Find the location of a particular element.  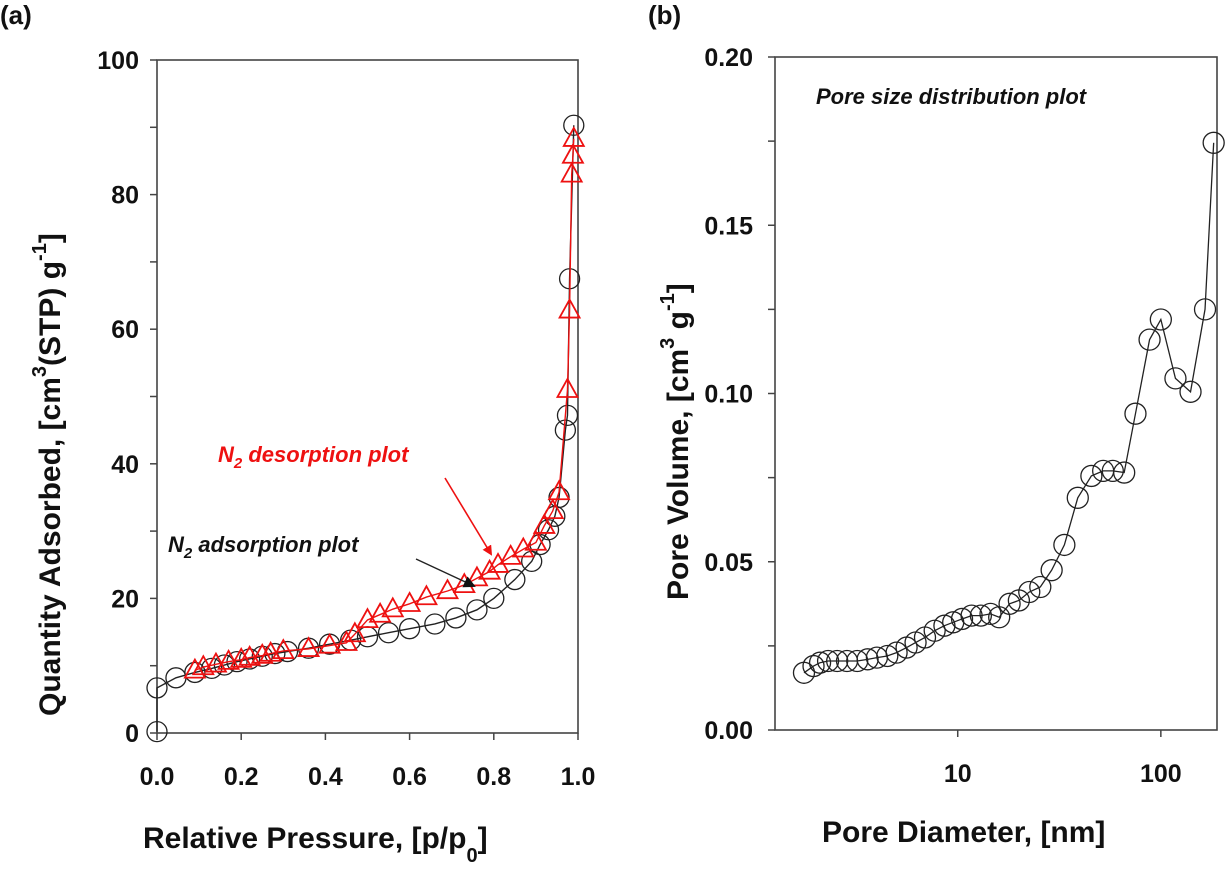

x-tick-label-a: 0.6 is located at coordinates (409, 777).